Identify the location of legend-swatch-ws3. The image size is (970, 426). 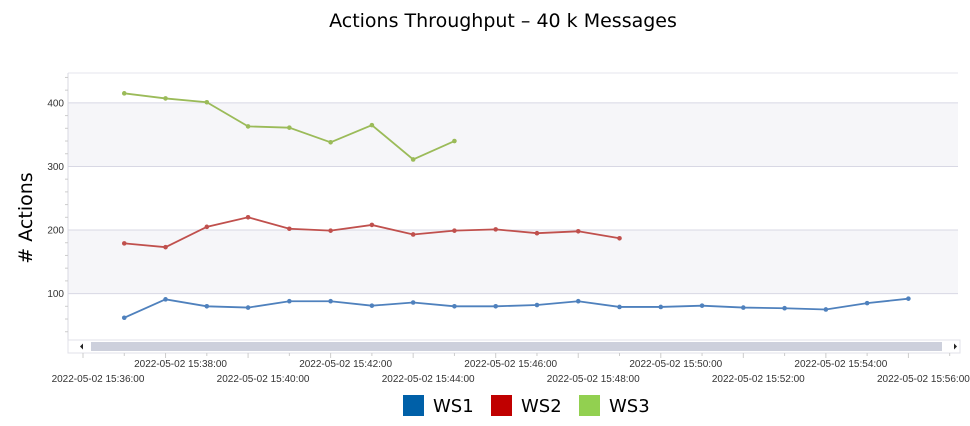
(589, 405).